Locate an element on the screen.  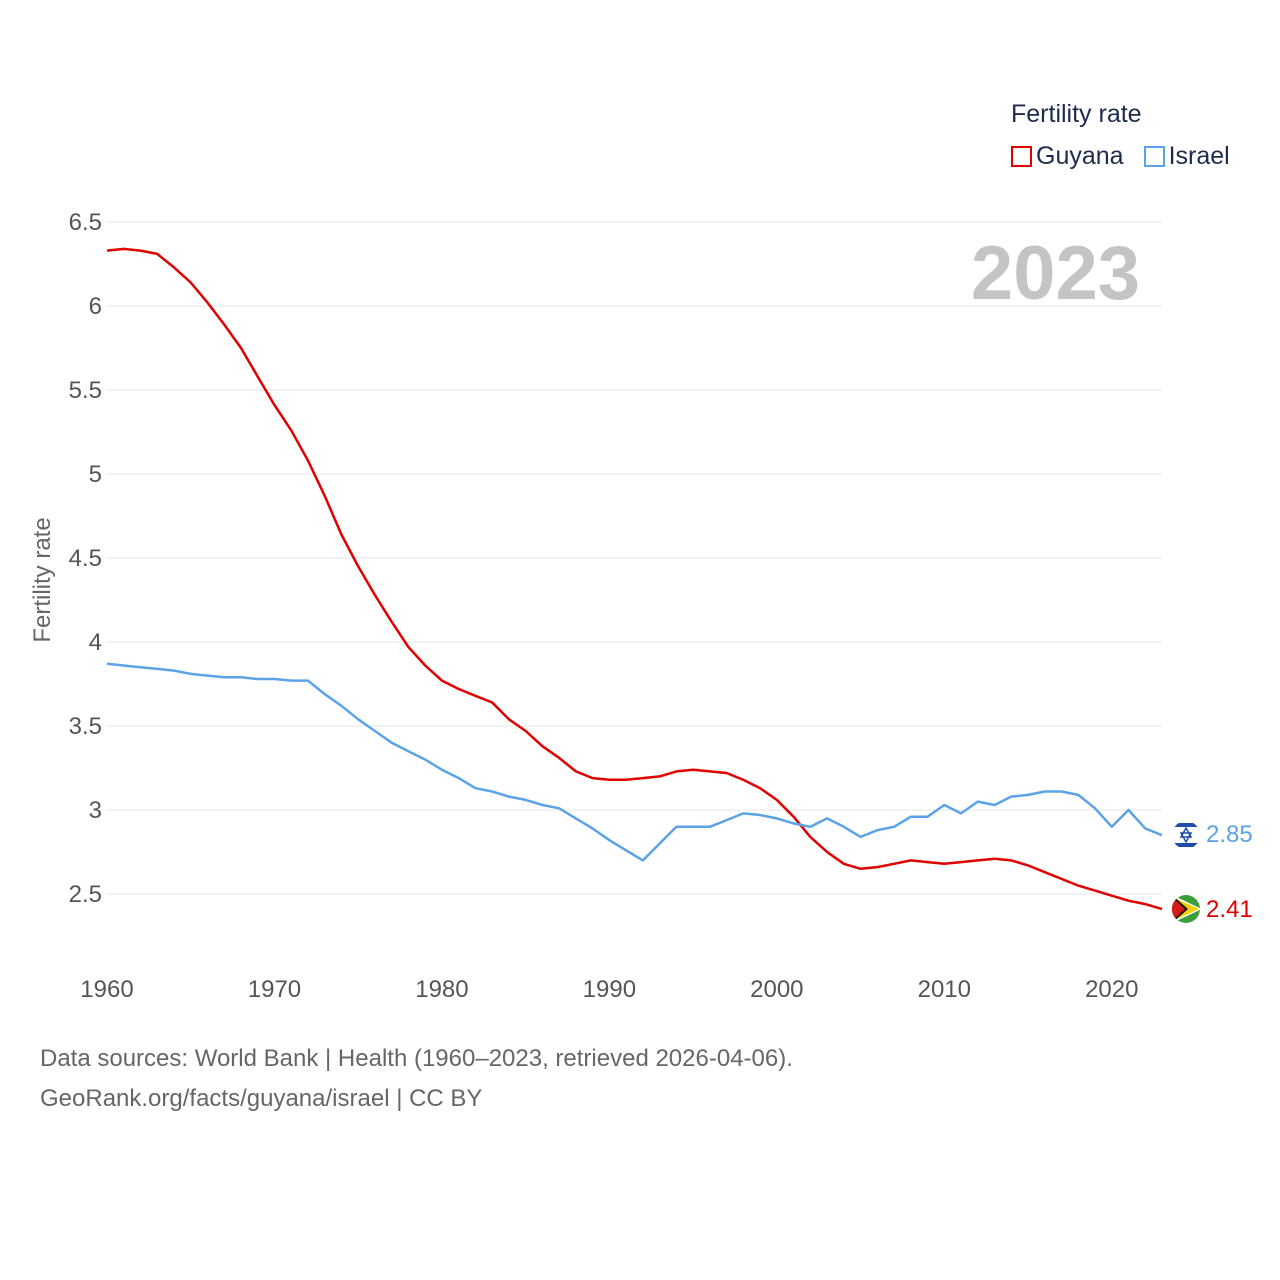
israel-flag-icon is located at coordinates (1186, 835).